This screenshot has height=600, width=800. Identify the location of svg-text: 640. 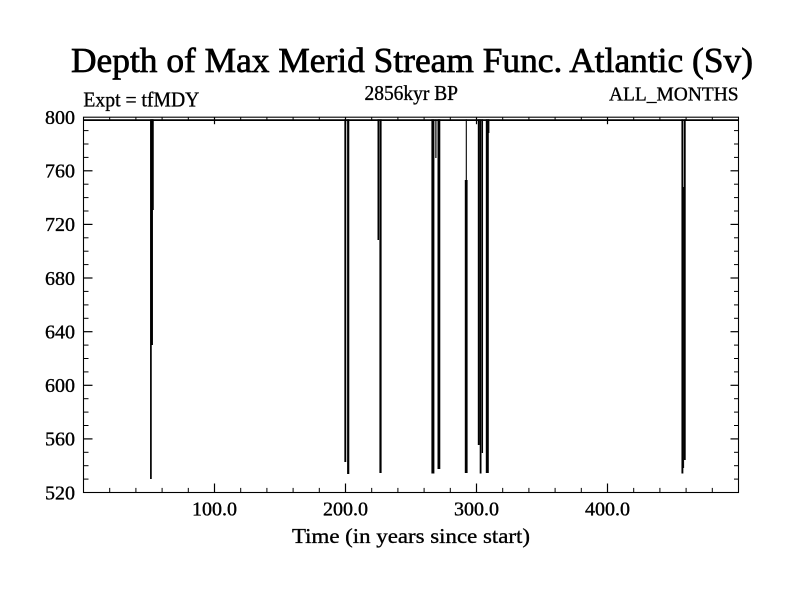
(60, 332).